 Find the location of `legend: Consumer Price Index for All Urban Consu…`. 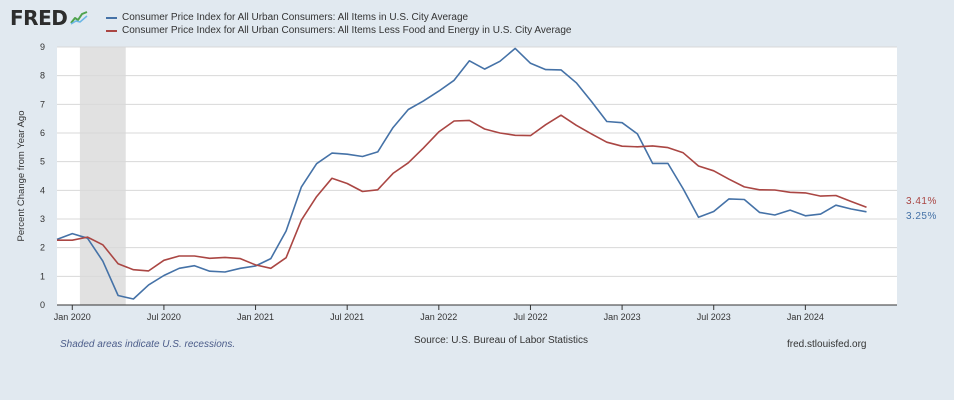

legend: Consumer Price Index for All Urban Consu… is located at coordinates (338, 24).